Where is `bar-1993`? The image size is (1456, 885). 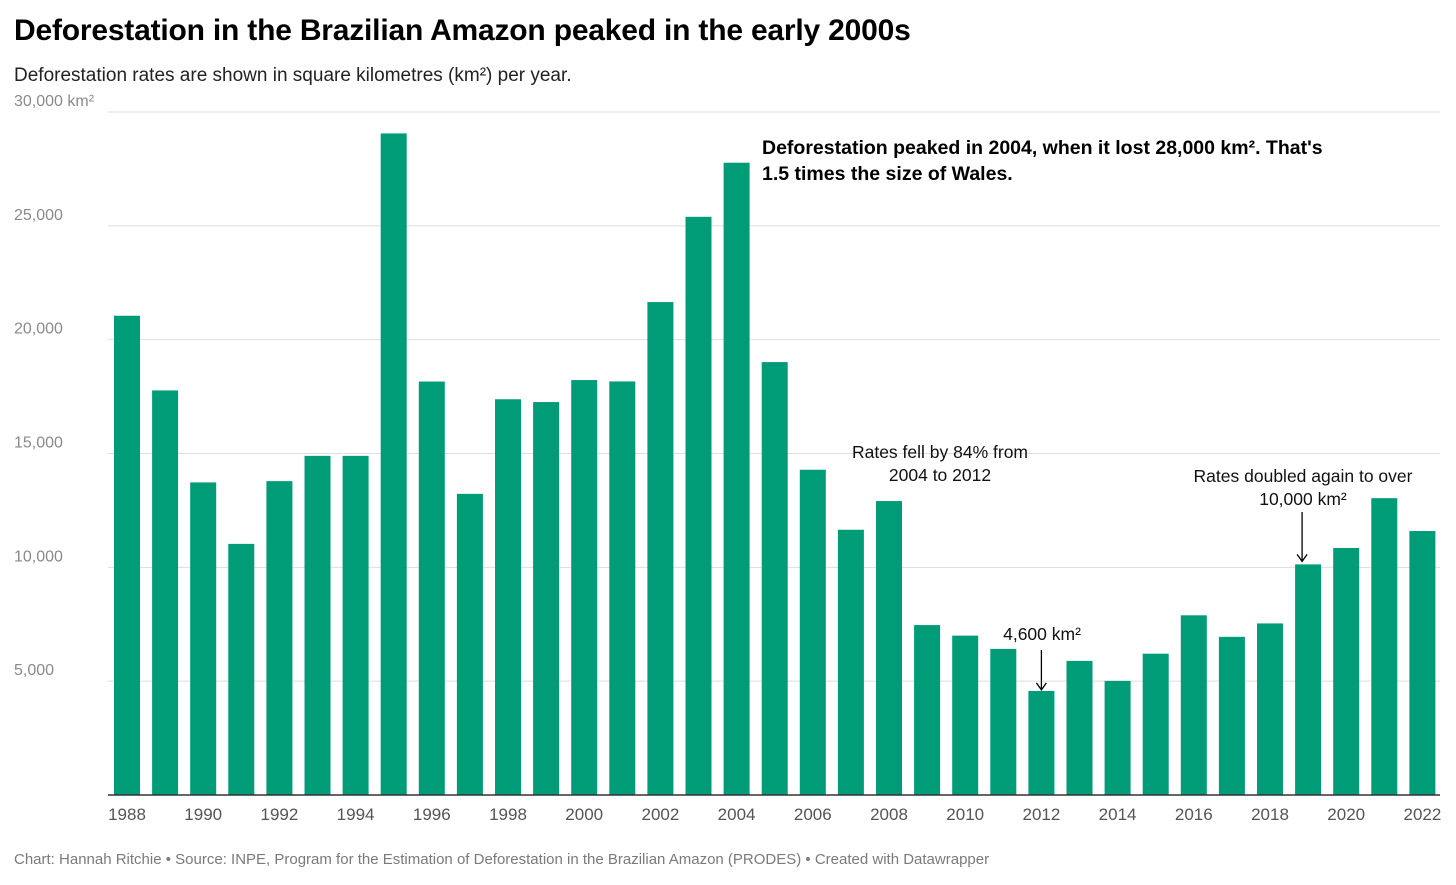 bar-1993 is located at coordinates (317, 625).